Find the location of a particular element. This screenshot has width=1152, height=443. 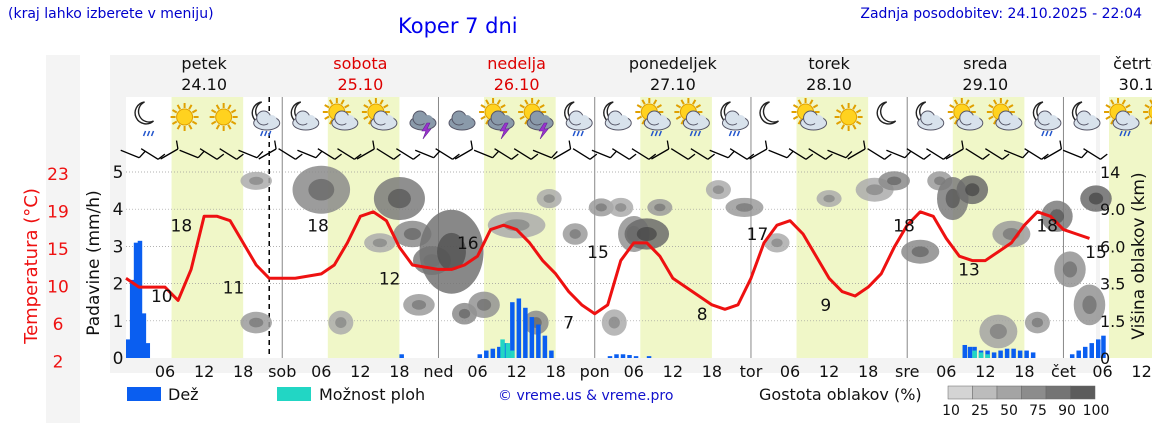

hour-tick-label: 18 is located at coordinates (868, 371).